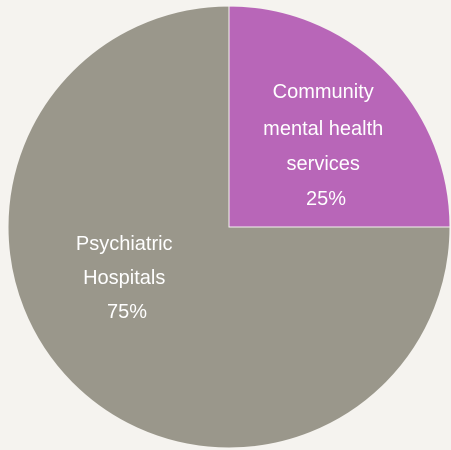  What do you see at coordinates (326, 199) in the screenshot?
I see `slice-value-label: 25%` at bounding box center [326, 199].